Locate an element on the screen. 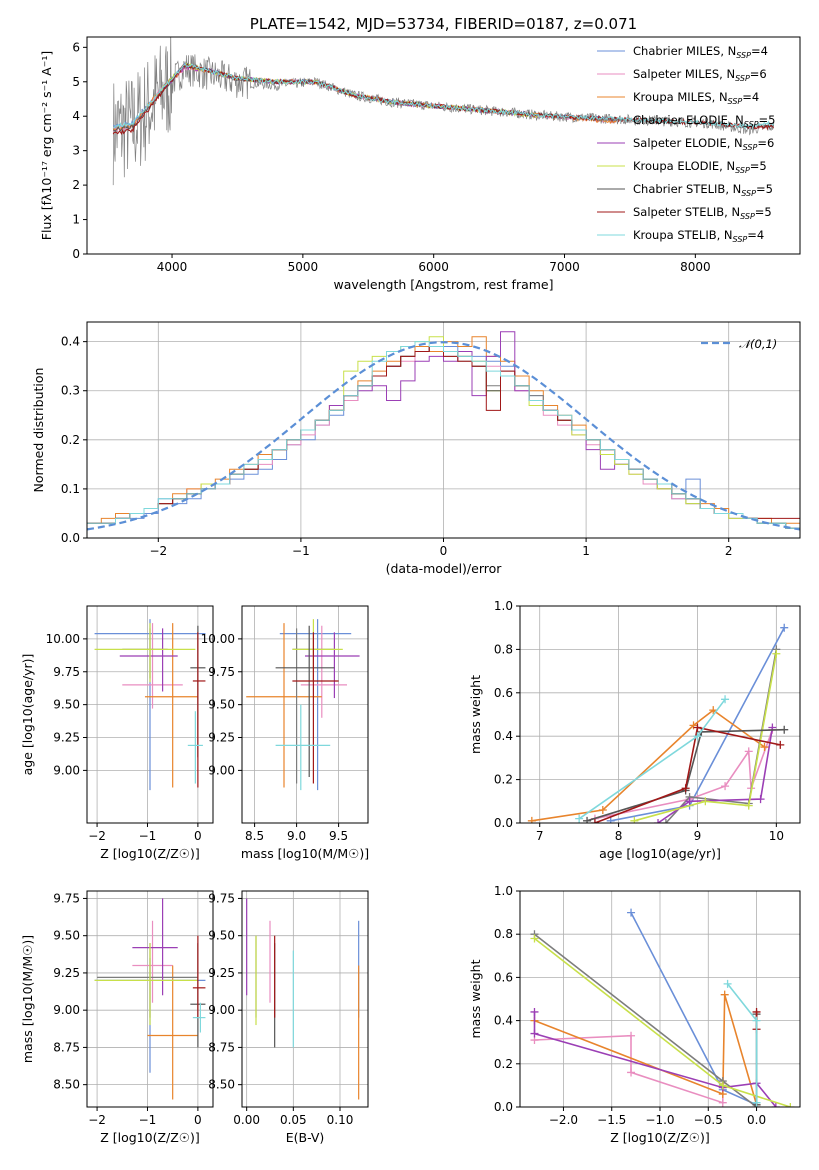 This screenshot has height=1170, width=819. spectrum-xlabel: wavelength [Angstrom, rest frame] is located at coordinates (443, 284).